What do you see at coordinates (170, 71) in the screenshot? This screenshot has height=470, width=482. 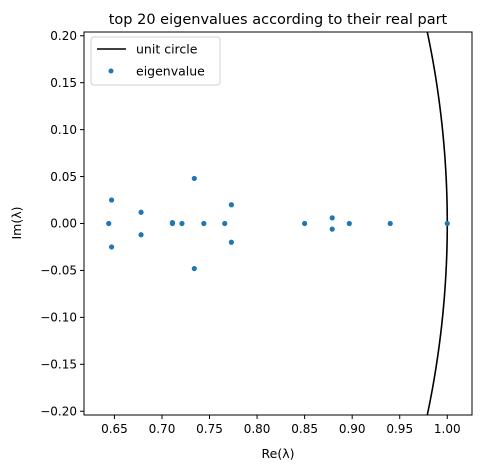 I see `legend-eigenvalue-label: eigenvalue` at bounding box center [170, 71].